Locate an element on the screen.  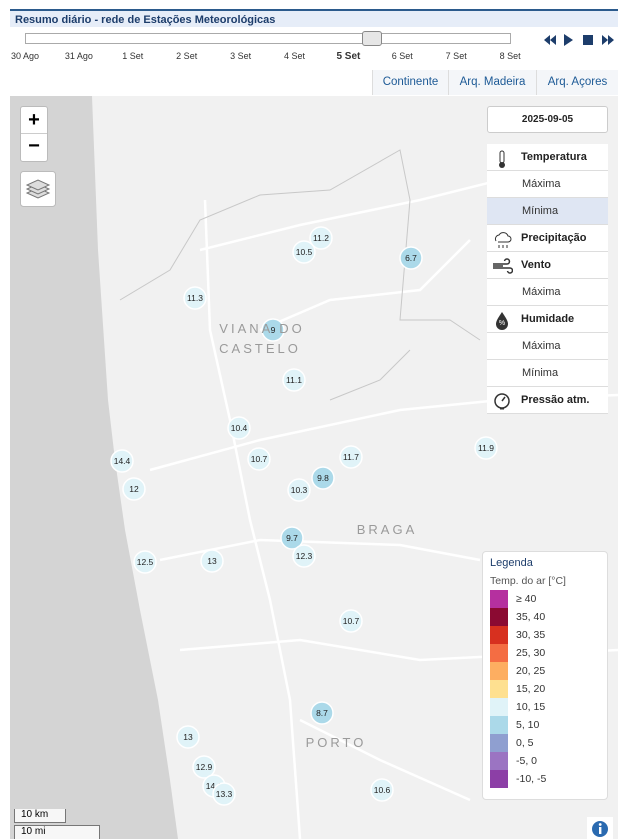
legend-label: -5, 0 is located at coordinates (527, 761).